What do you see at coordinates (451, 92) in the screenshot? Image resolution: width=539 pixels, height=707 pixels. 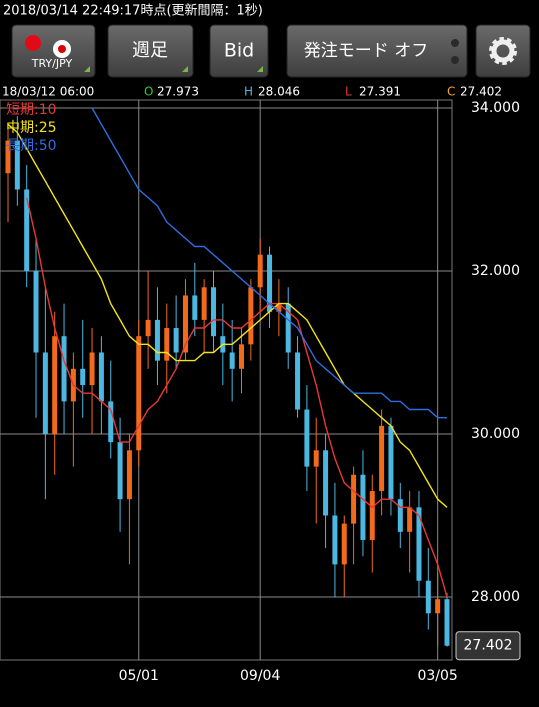 I see `info-close-label: C` at bounding box center [451, 92].